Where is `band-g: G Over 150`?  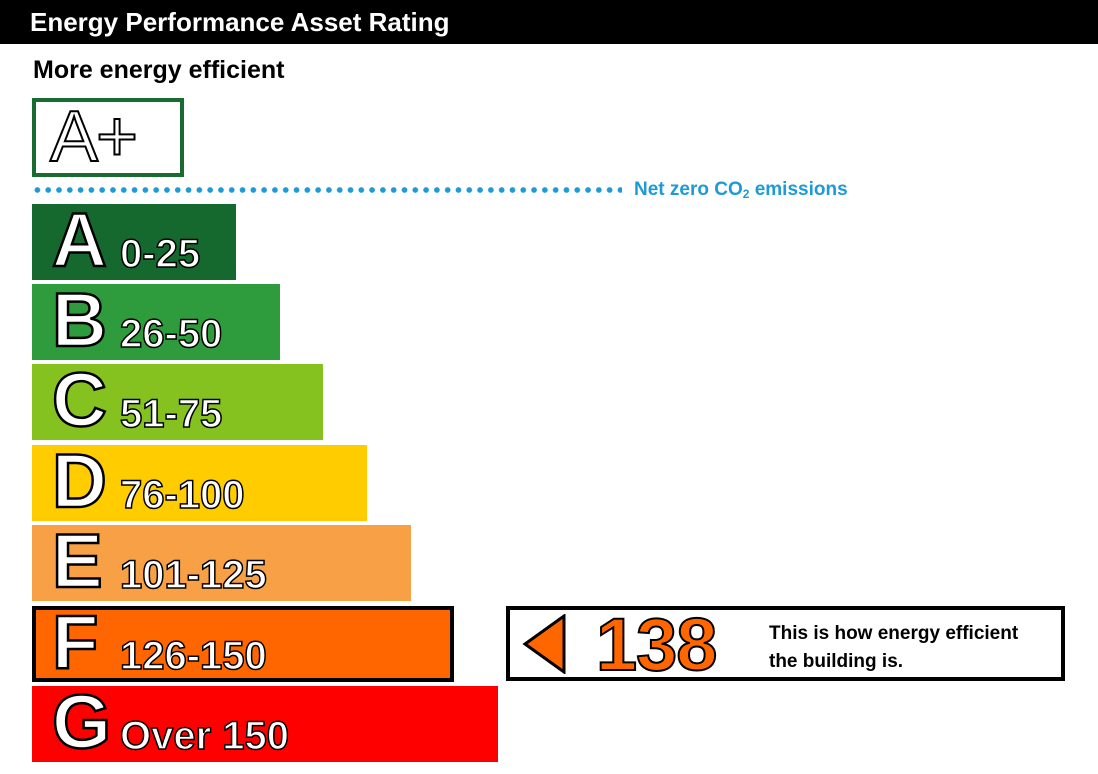
band-g: G Over 150 is located at coordinates (265, 722).